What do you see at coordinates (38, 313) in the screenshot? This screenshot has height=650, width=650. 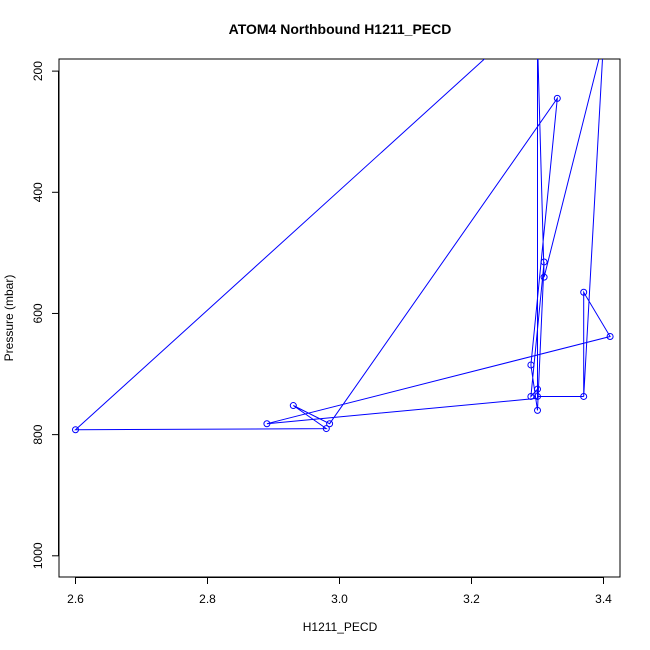 I see `y-tick-label: 600` at bounding box center [38, 313].